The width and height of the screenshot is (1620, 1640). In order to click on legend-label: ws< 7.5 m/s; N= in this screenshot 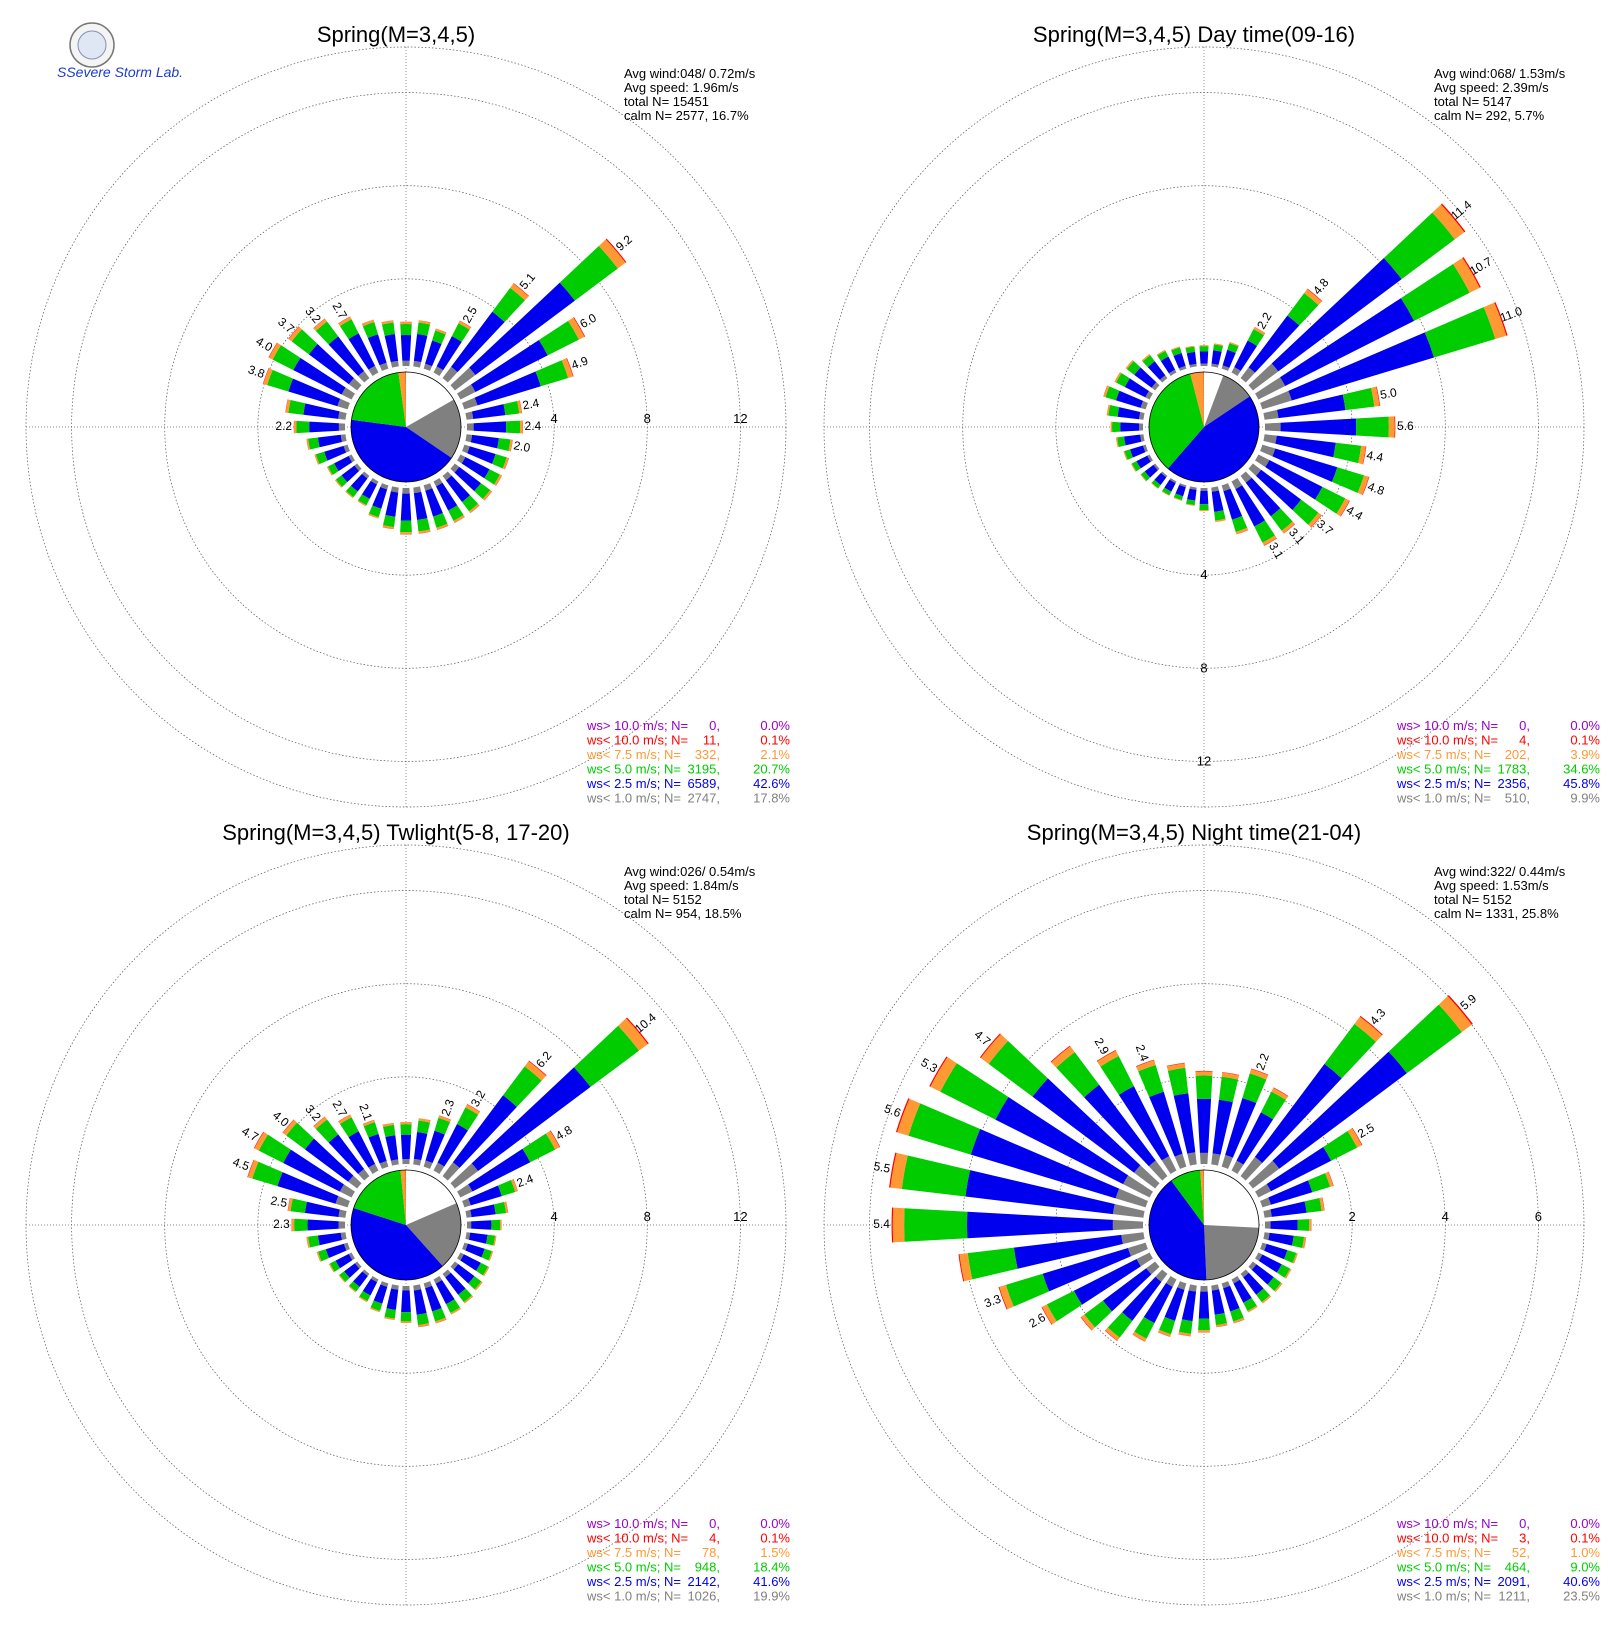, I will do `click(1443, 1552)`.